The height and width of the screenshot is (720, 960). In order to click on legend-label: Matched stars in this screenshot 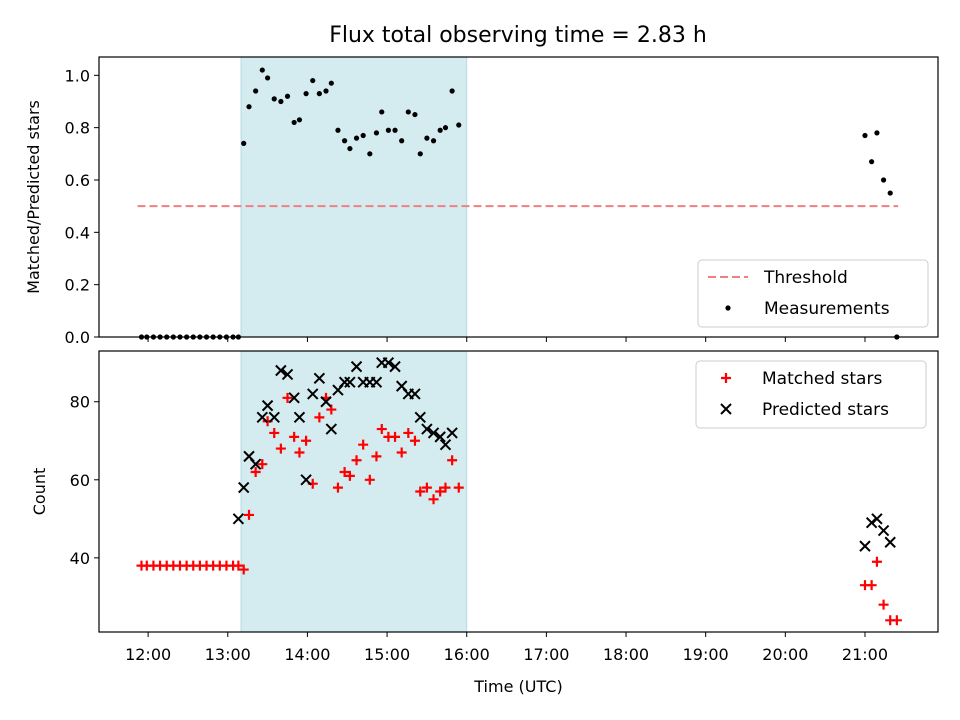, I will do `click(822, 379)`.